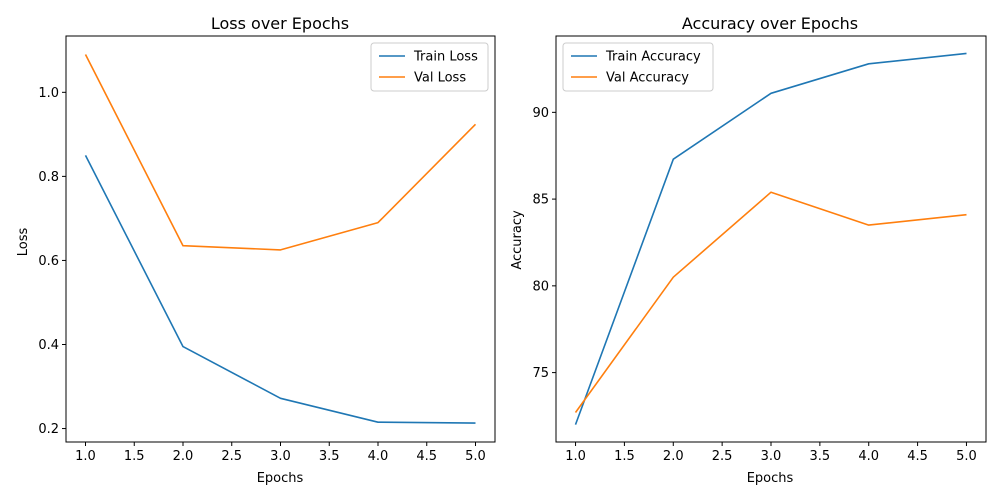 The height and width of the screenshot is (500, 1000). Describe the element at coordinates (440, 78) in the screenshot. I see `loss-legend-label-val-loss: Val Loss` at that location.